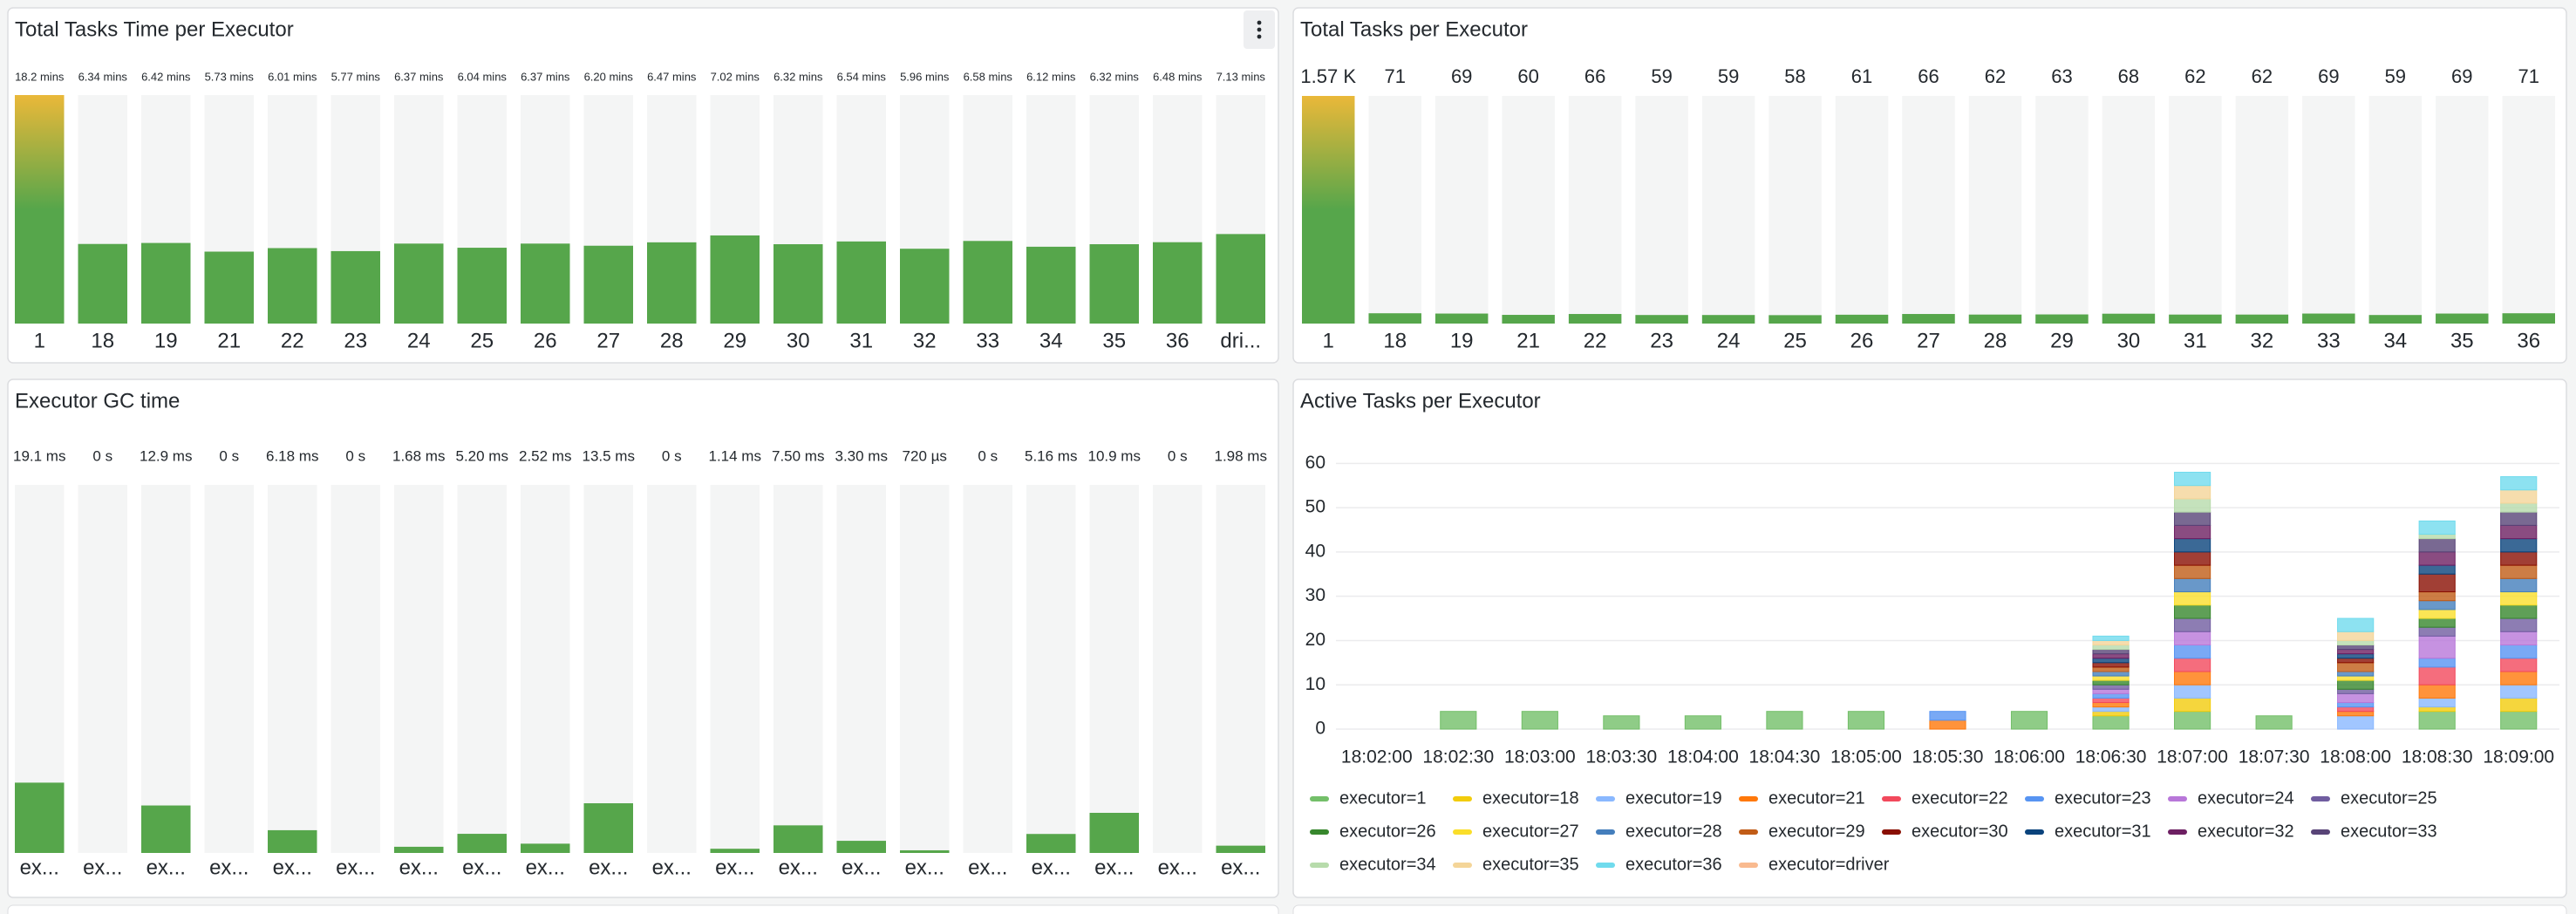  What do you see at coordinates (1328, 76) in the screenshot?
I see `value-label: 1.57 K` at bounding box center [1328, 76].